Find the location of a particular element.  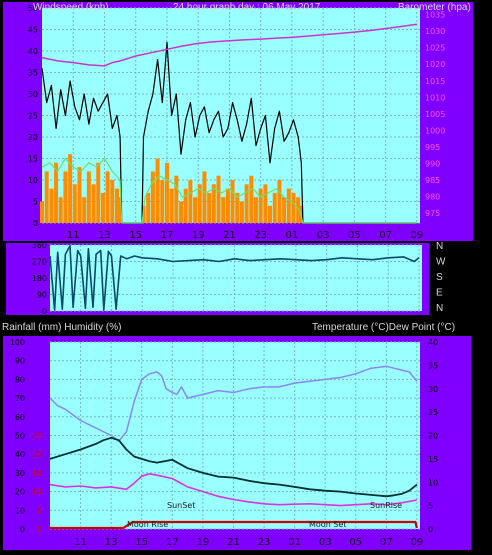

humidity-tick: 80 is located at coordinates (20, 379).